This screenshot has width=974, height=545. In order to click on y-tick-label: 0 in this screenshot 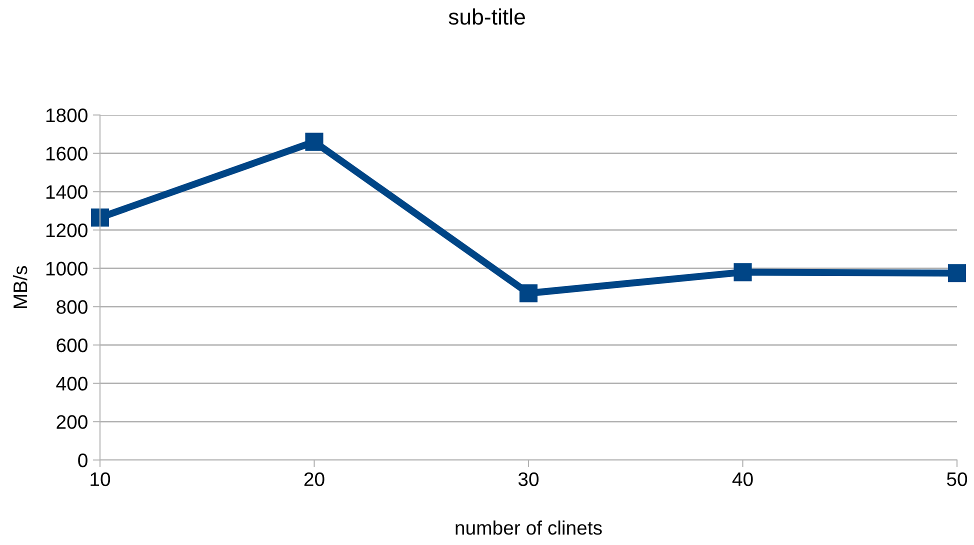, I will do `click(83, 460)`.